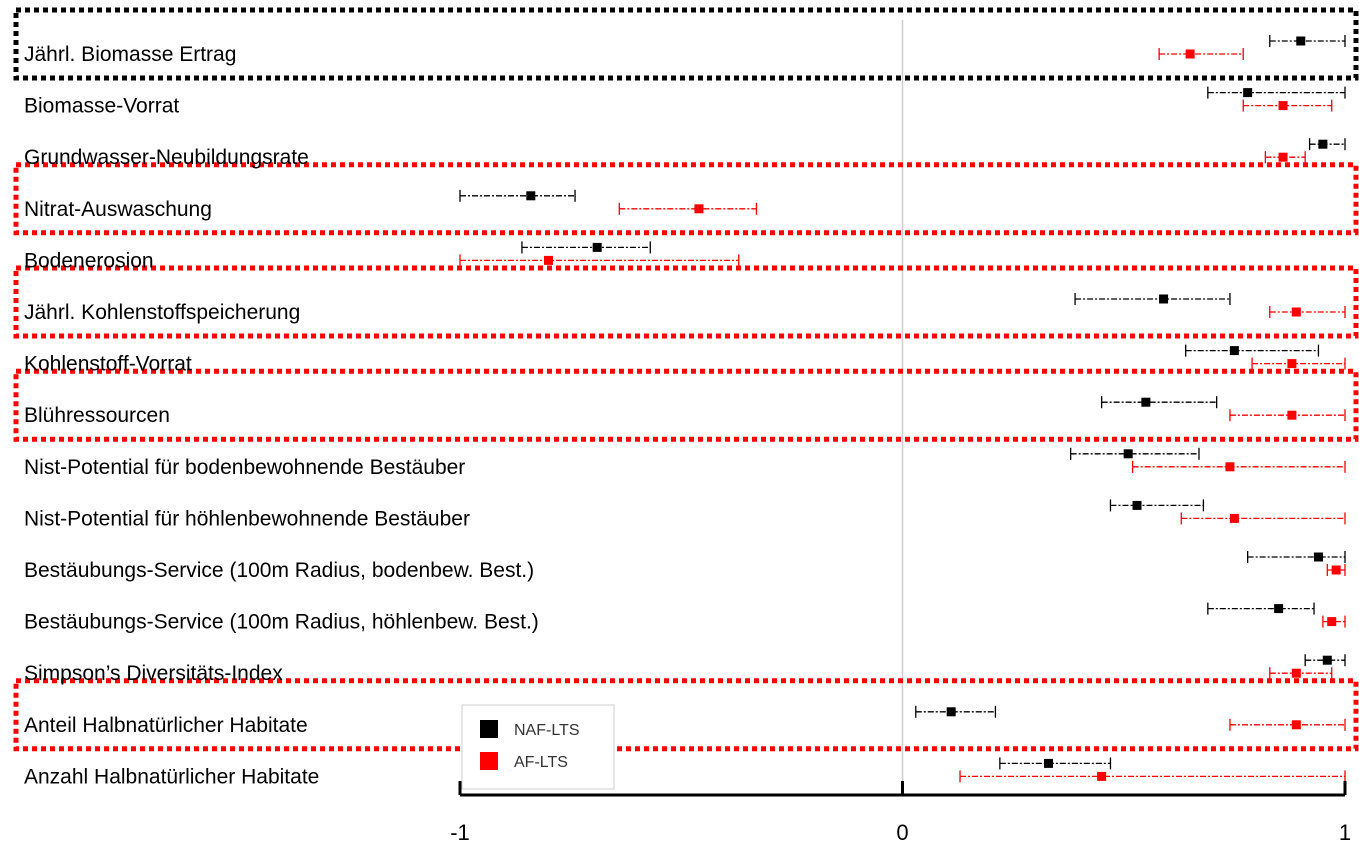 This screenshot has height=849, width=1359. Describe the element at coordinates (162, 312) in the screenshot. I see `category-label: Jährl. Kohlenstoffspeicherung` at that location.